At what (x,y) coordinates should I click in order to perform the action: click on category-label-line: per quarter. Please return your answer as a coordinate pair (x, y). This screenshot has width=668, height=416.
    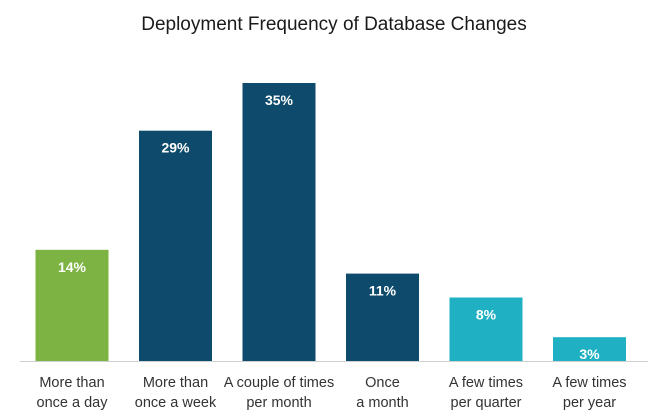
    Looking at the image, I should click on (486, 403).